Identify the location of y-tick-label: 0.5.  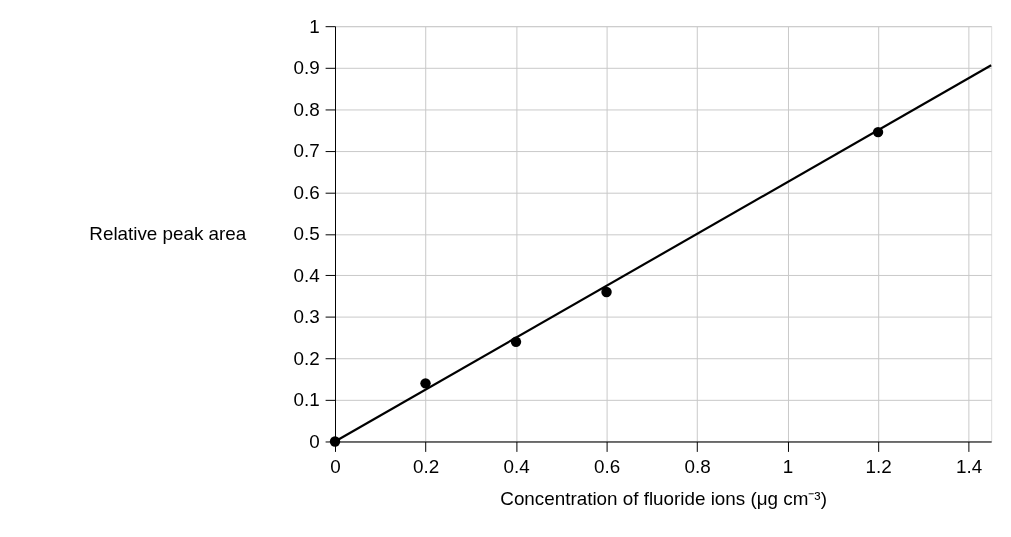
(306, 234).